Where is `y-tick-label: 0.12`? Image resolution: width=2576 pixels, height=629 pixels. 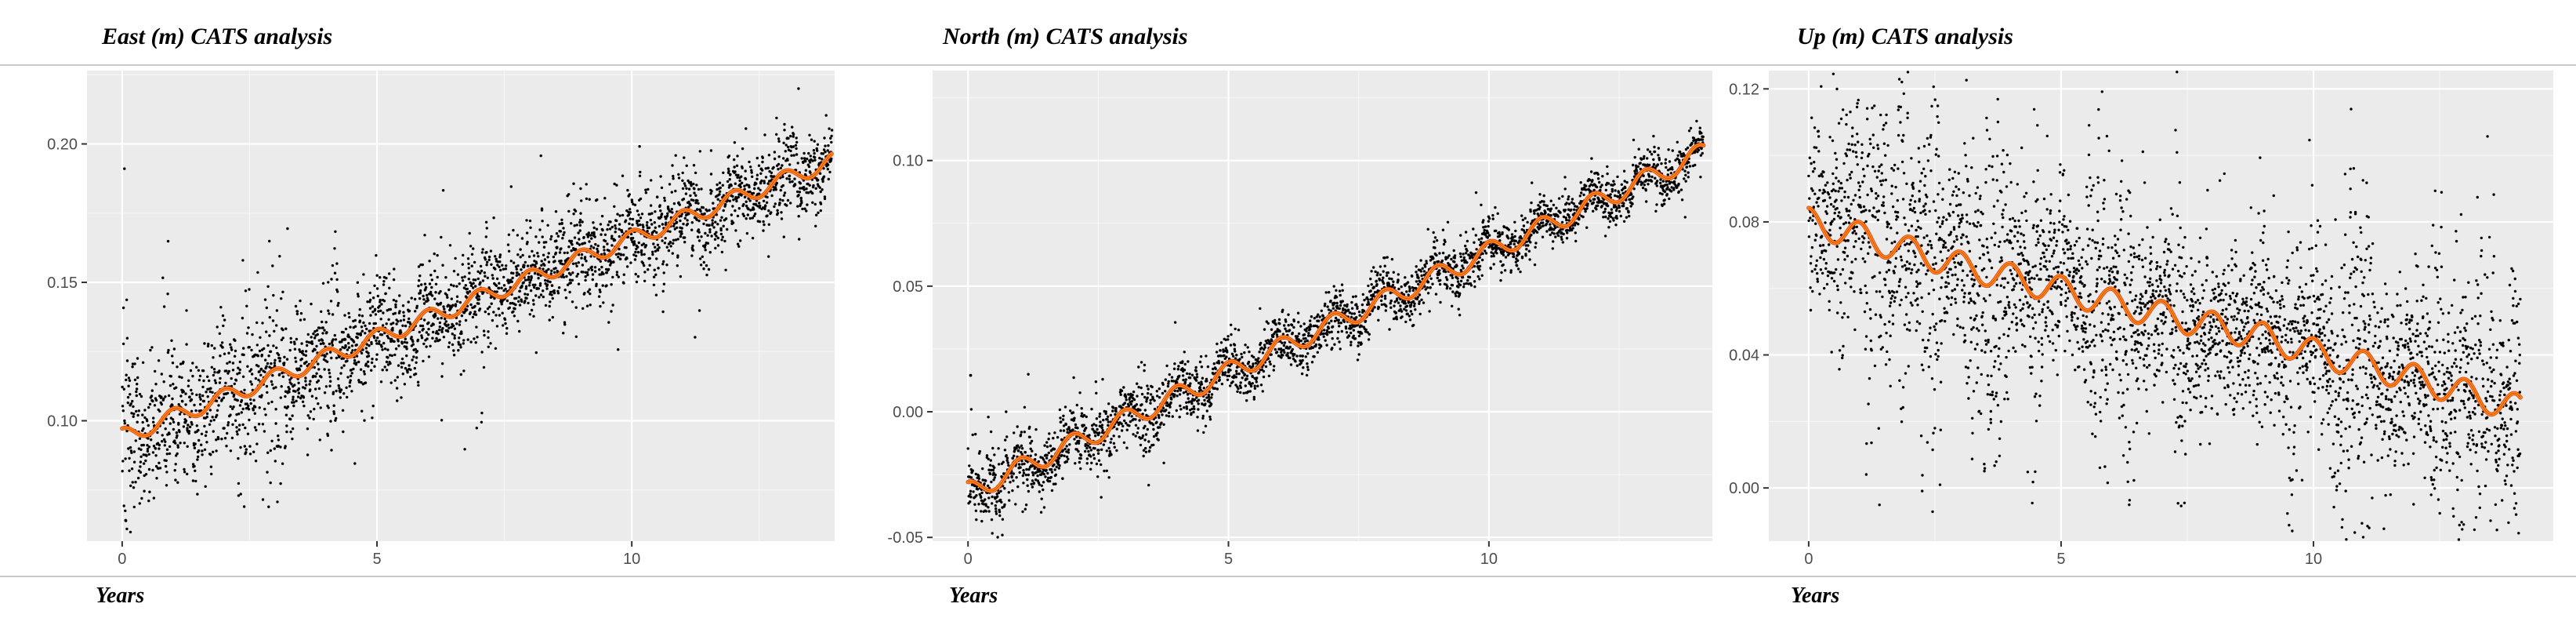
y-tick-label: 0.12 is located at coordinates (1744, 89).